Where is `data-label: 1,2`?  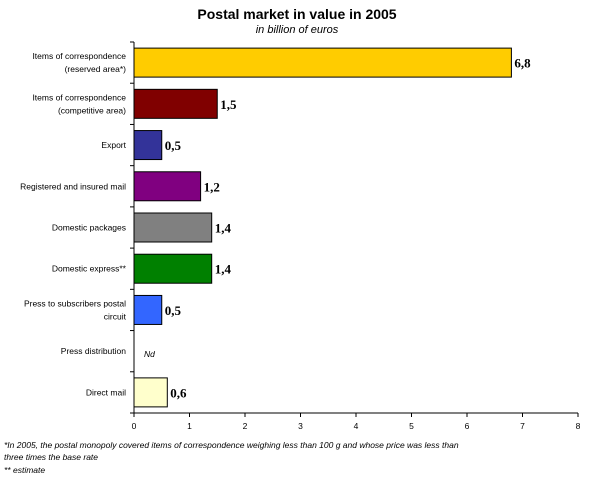
data-label: 1,2 is located at coordinates (212, 186).